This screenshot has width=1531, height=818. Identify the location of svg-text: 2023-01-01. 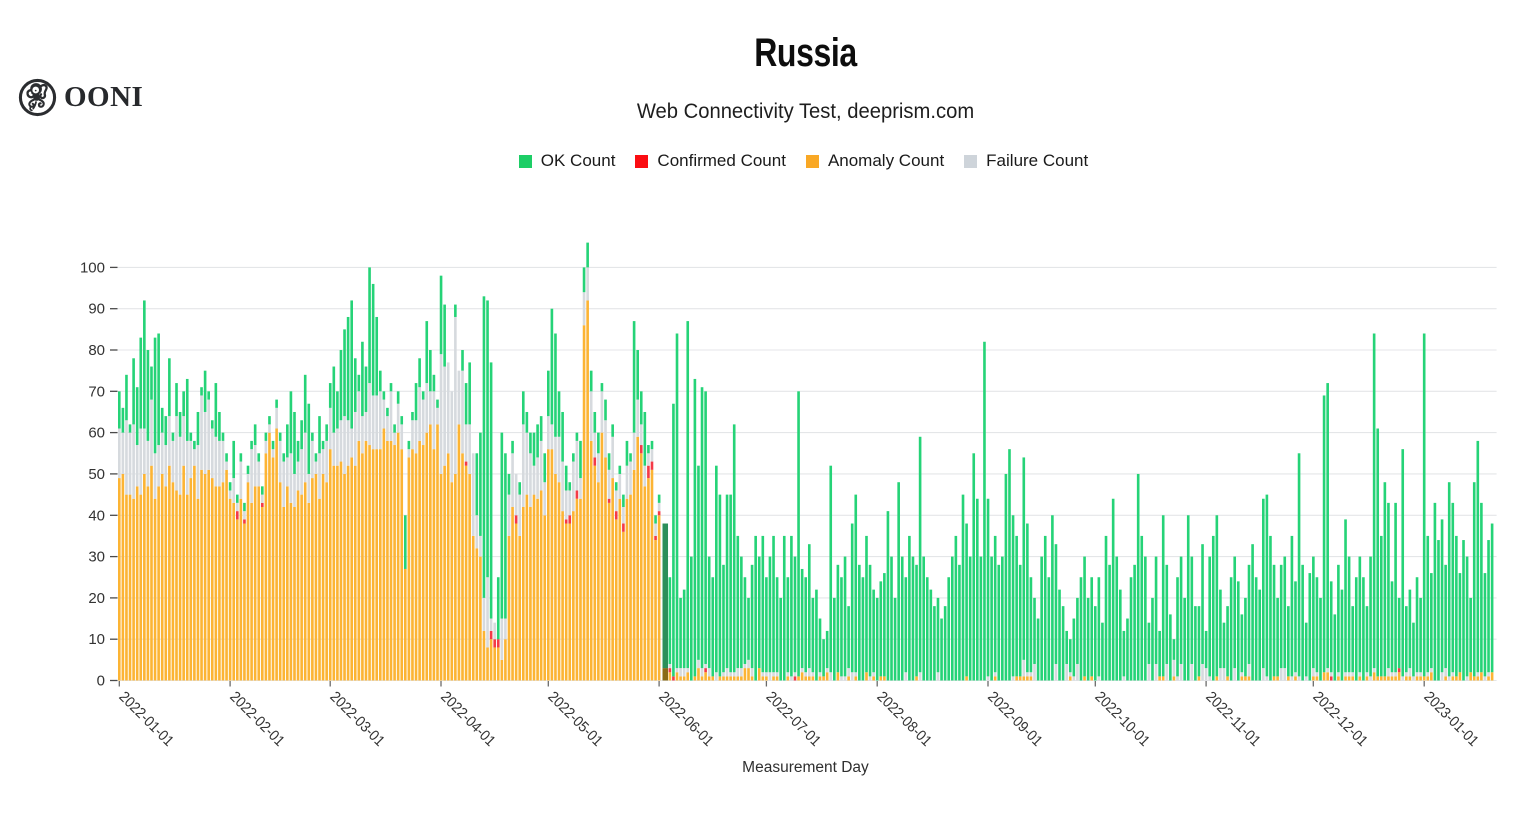
(1451, 719).